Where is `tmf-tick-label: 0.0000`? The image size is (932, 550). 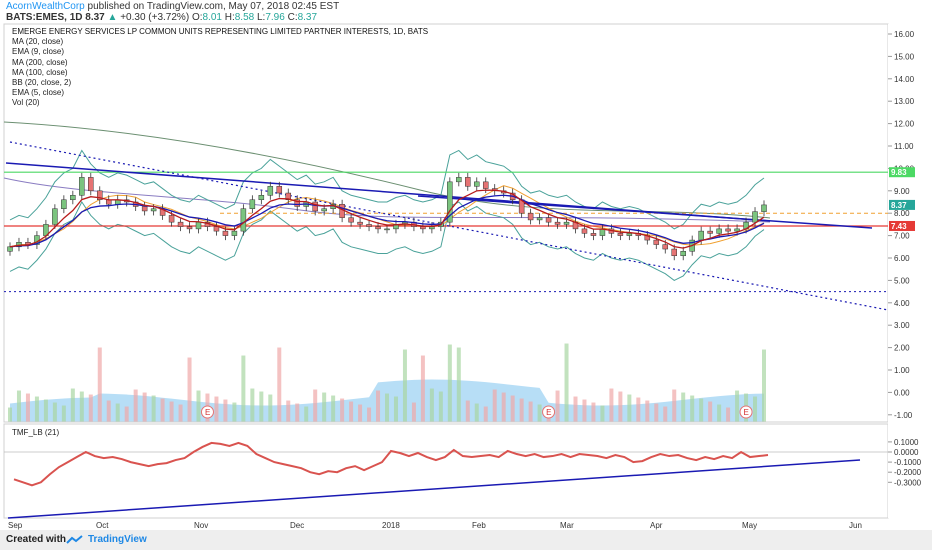 tmf-tick-label: 0.0000 is located at coordinates (906, 452).